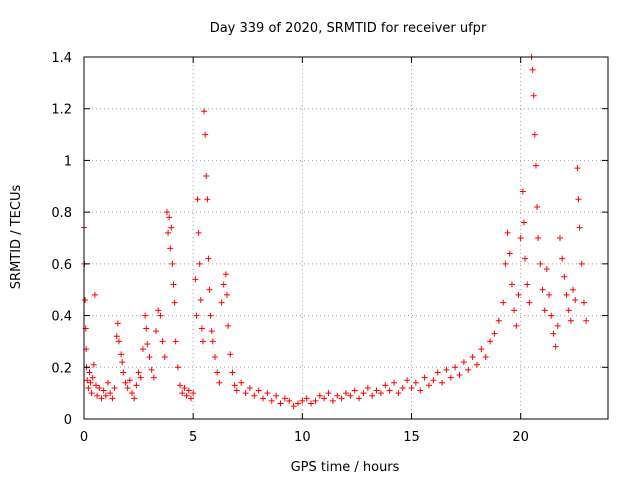 The image size is (640, 480). Describe the element at coordinates (61, 110) in the screenshot. I see `y-tick-label: 1.2` at that location.